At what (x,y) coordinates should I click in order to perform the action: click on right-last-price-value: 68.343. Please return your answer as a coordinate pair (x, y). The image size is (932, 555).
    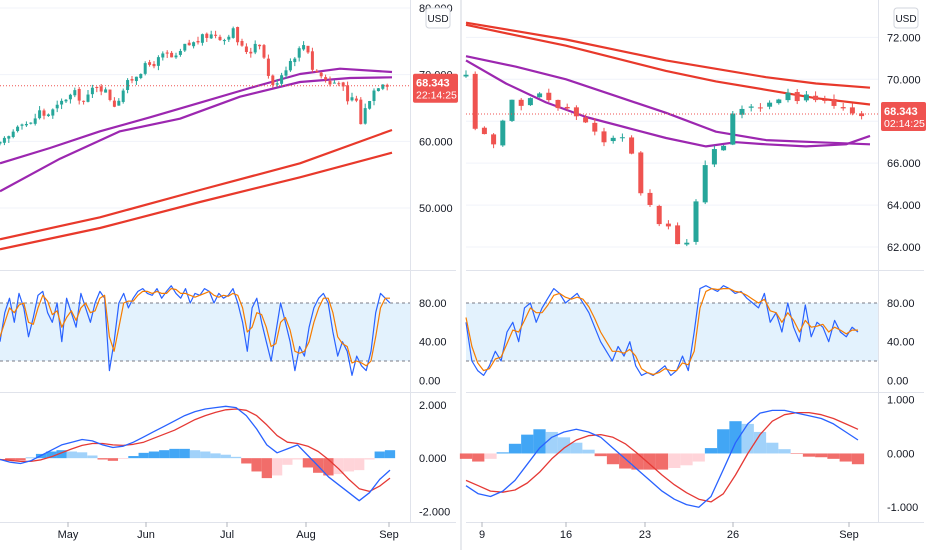
    Looking at the image, I should click on (901, 112).